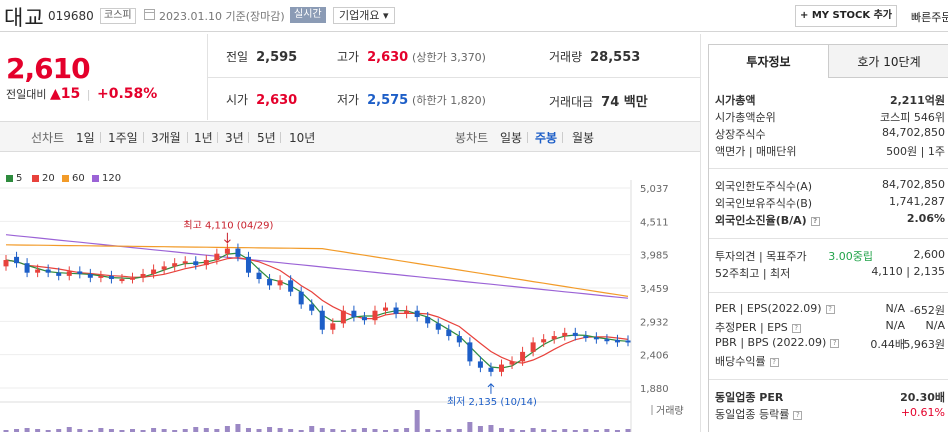  What do you see at coordinates (85, 138) in the screenshot?
I see `period-1d: 1일` at bounding box center [85, 138].